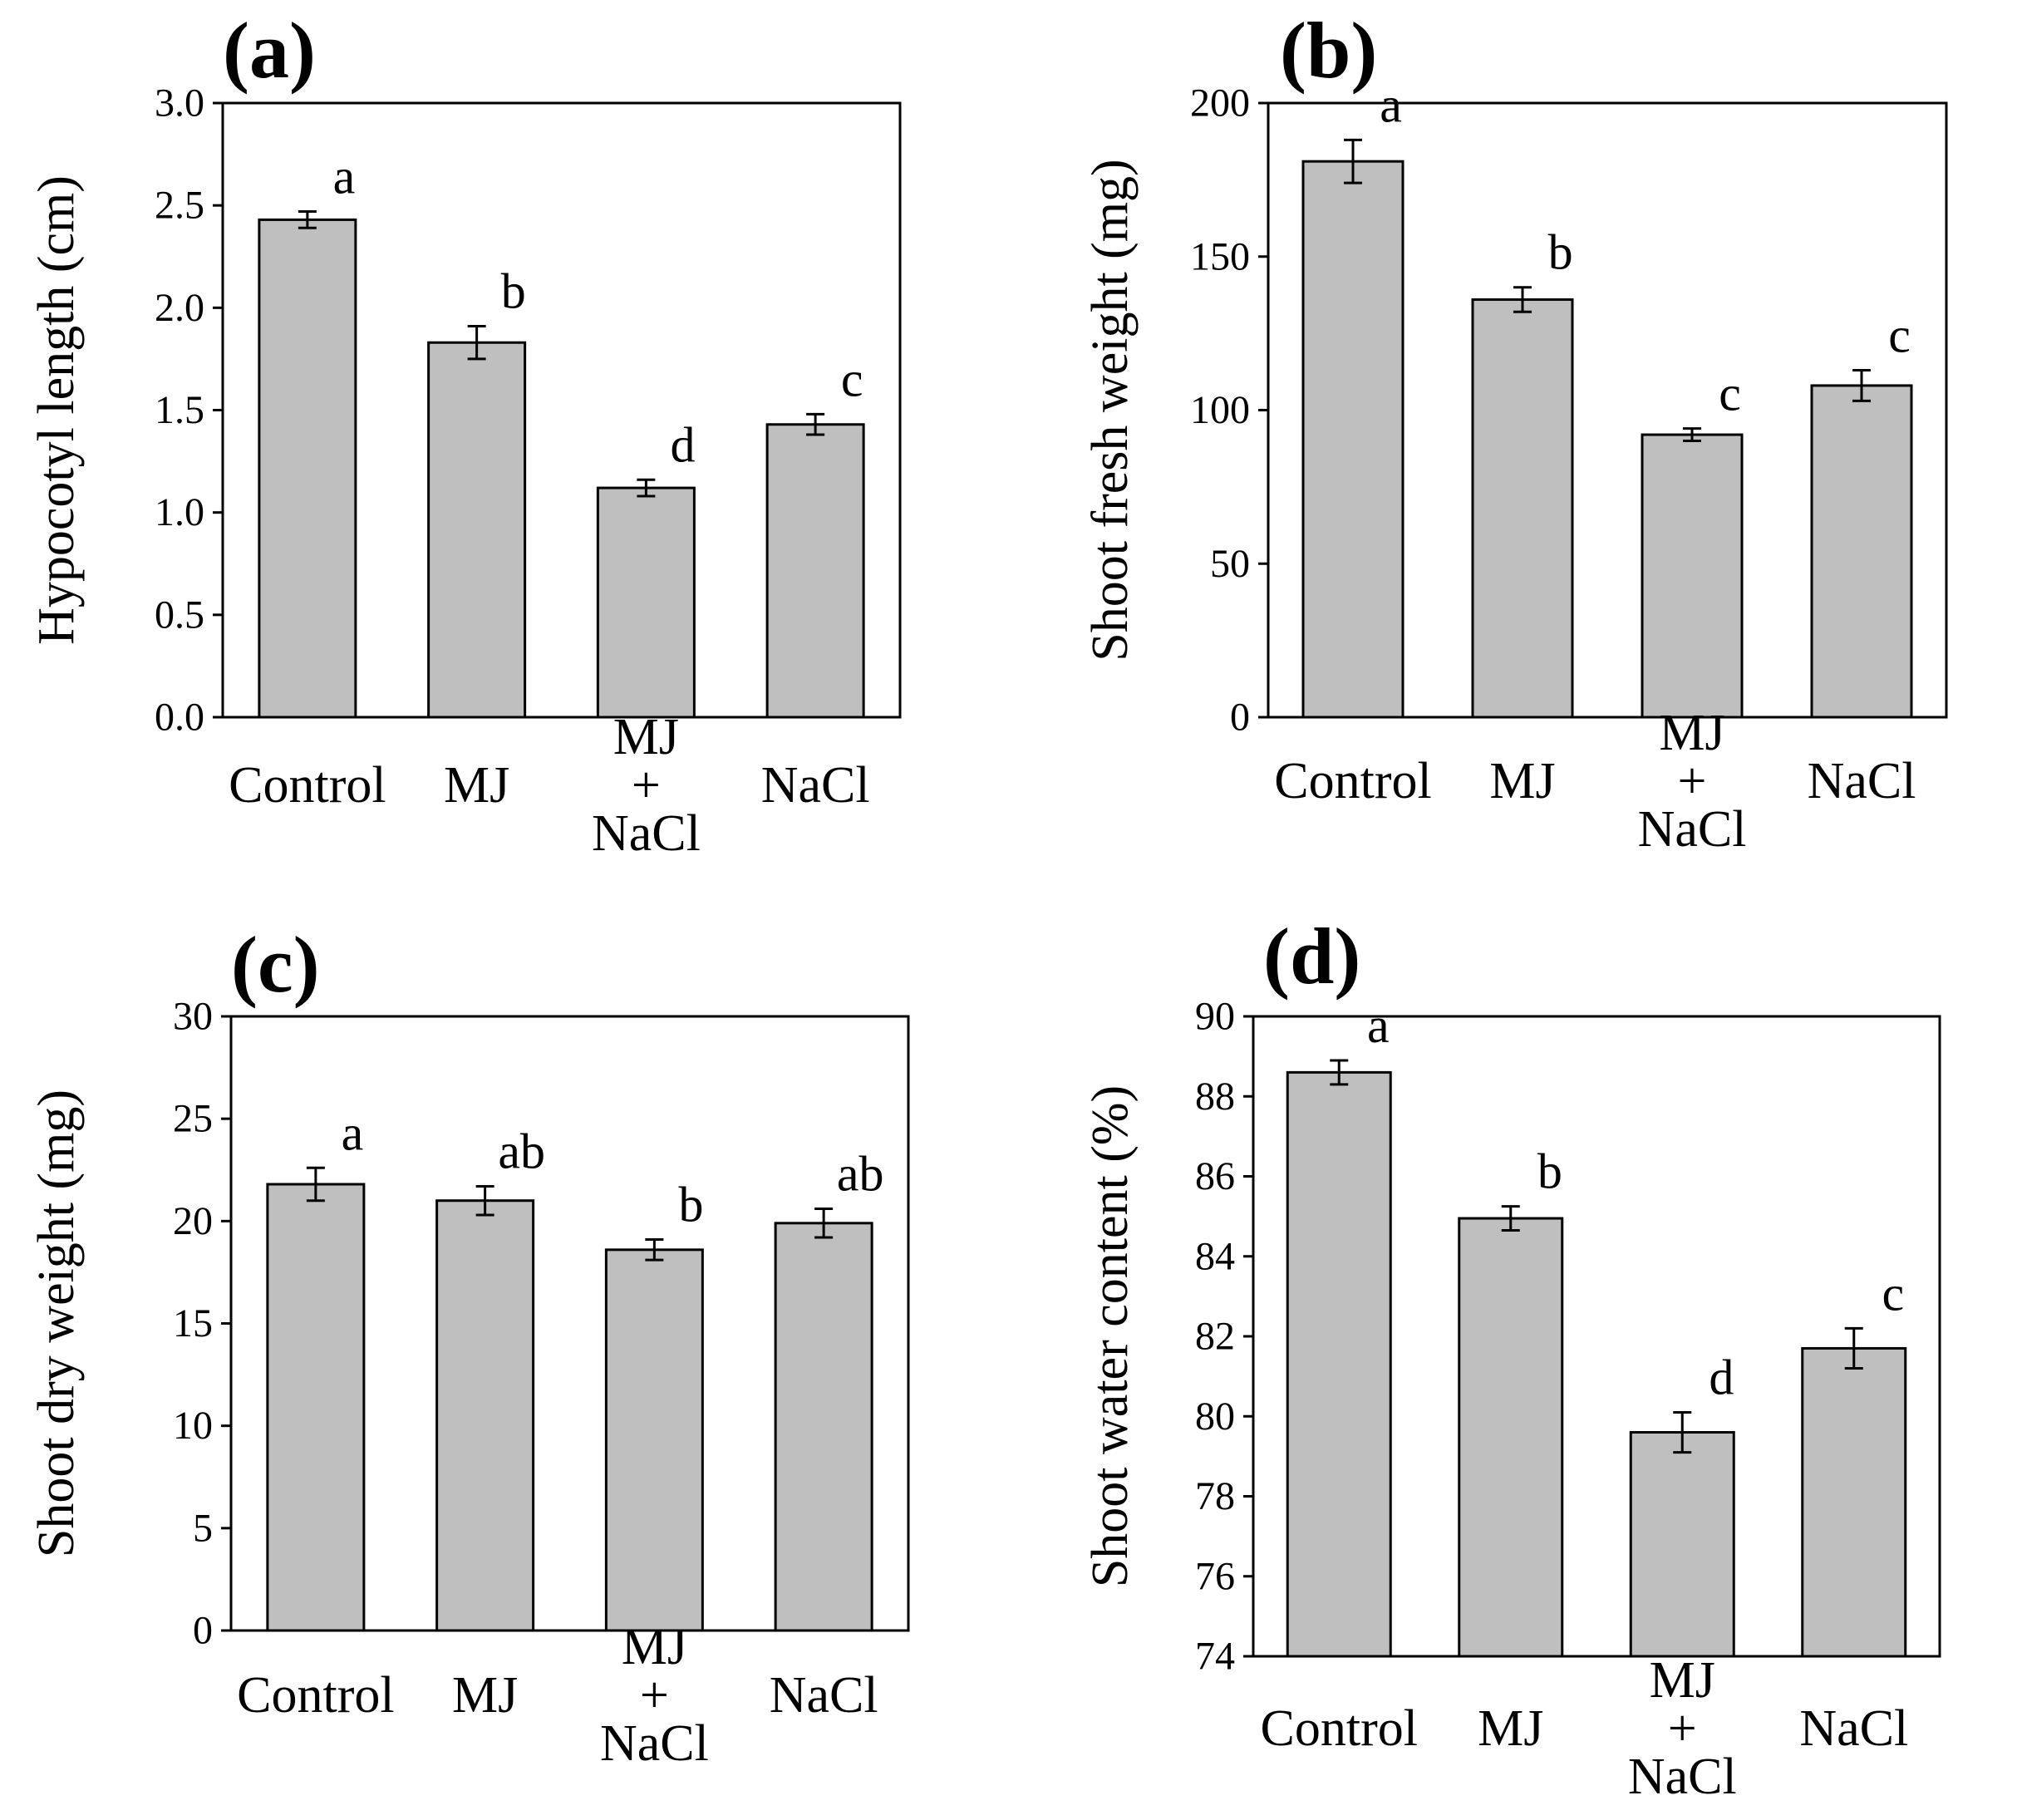  I want to click on y-tick-label: 90, so click(1215, 1017).